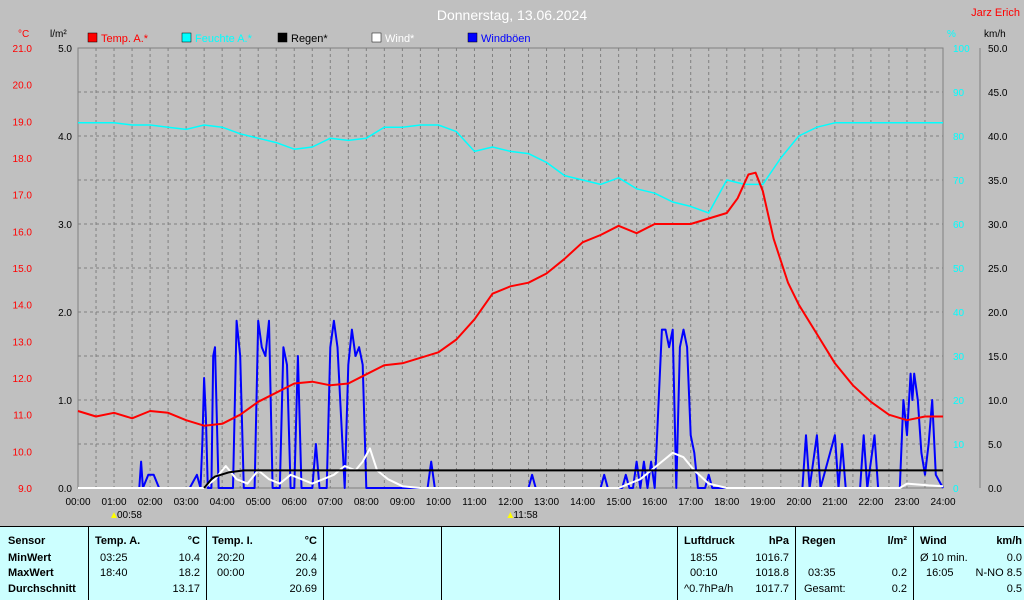 Image resolution: width=1024 pixels, height=600 pixels. I want to click on temp-tick-label: 19.0, so click(23, 122).